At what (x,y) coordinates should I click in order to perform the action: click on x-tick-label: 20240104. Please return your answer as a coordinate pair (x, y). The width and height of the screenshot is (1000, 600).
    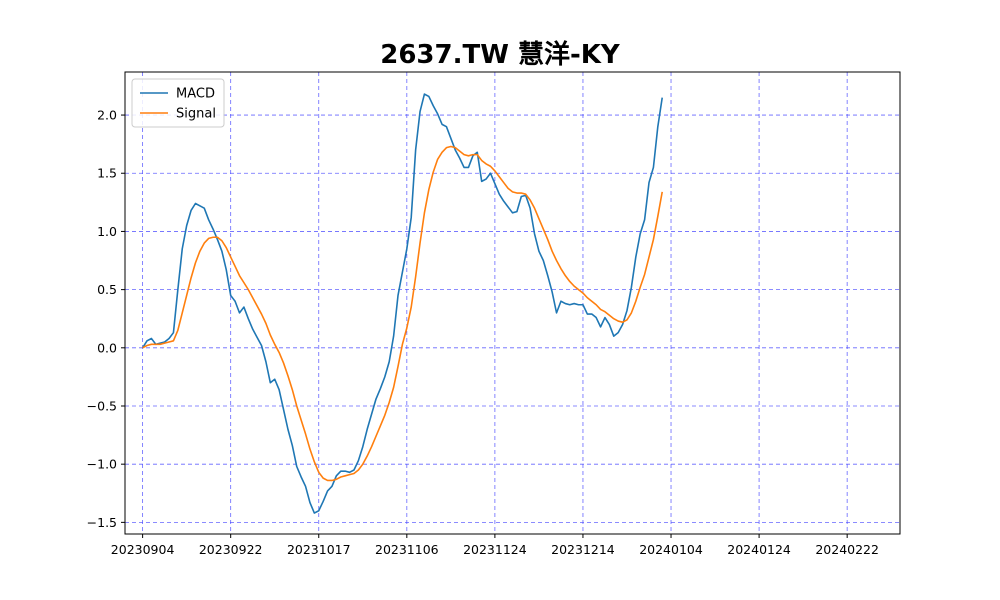
    Looking at the image, I should click on (671, 549).